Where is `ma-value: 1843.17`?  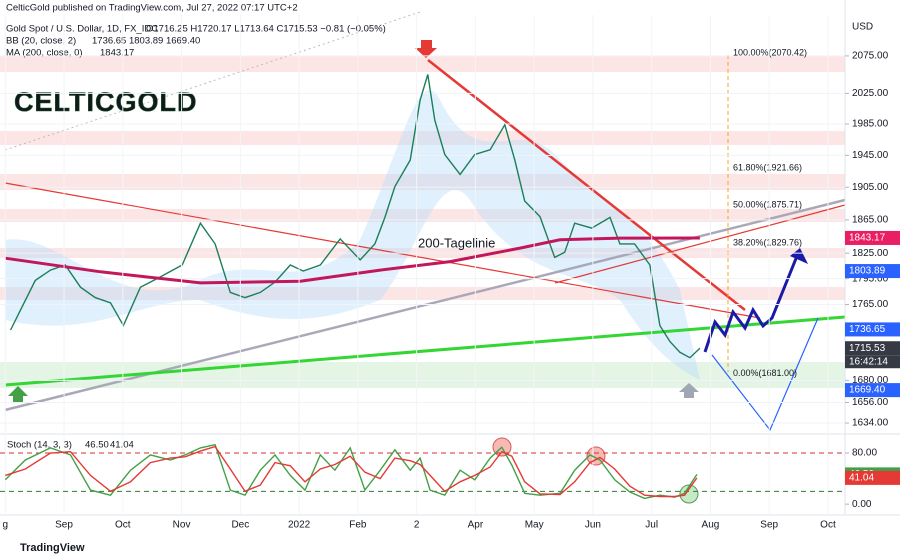 ma-value: 1843.17 is located at coordinates (117, 53).